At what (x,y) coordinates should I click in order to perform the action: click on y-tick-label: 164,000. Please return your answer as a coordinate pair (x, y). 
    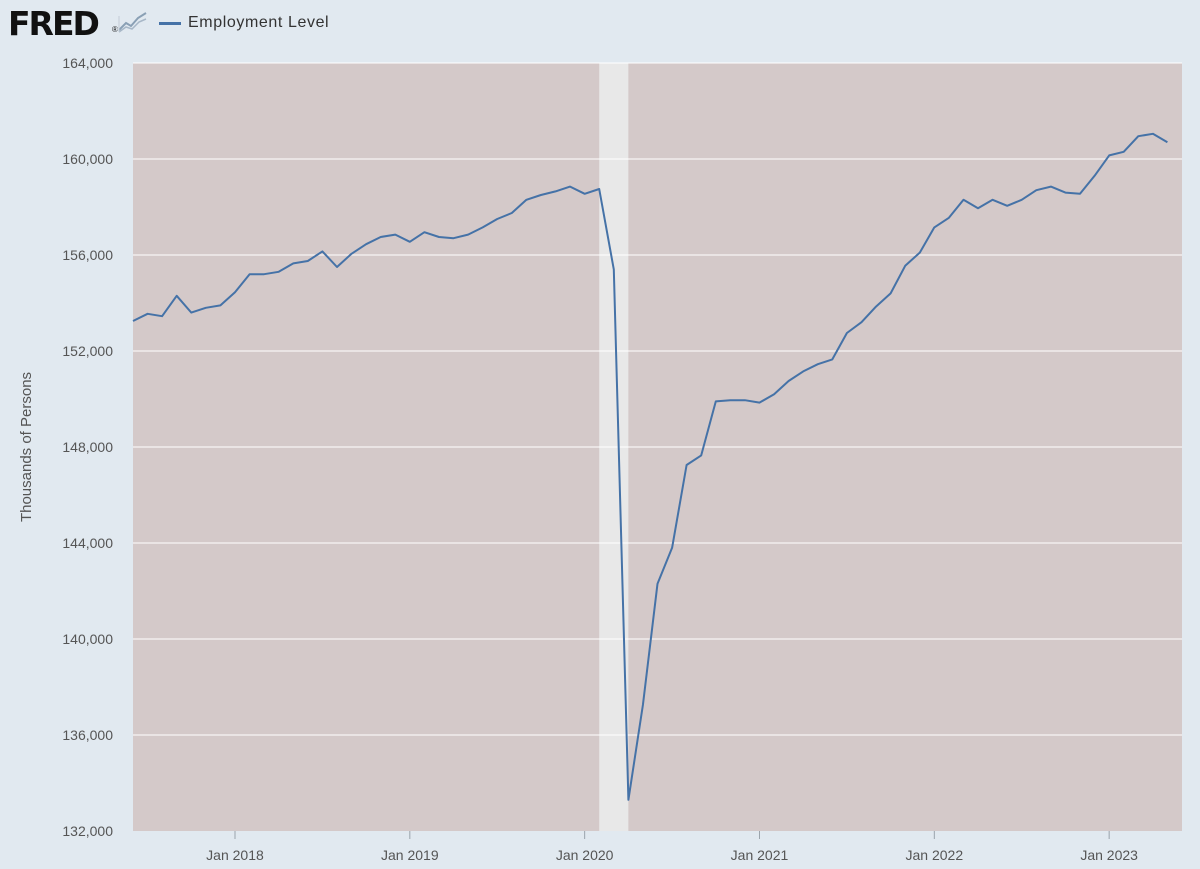
    Looking at the image, I should click on (87, 63).